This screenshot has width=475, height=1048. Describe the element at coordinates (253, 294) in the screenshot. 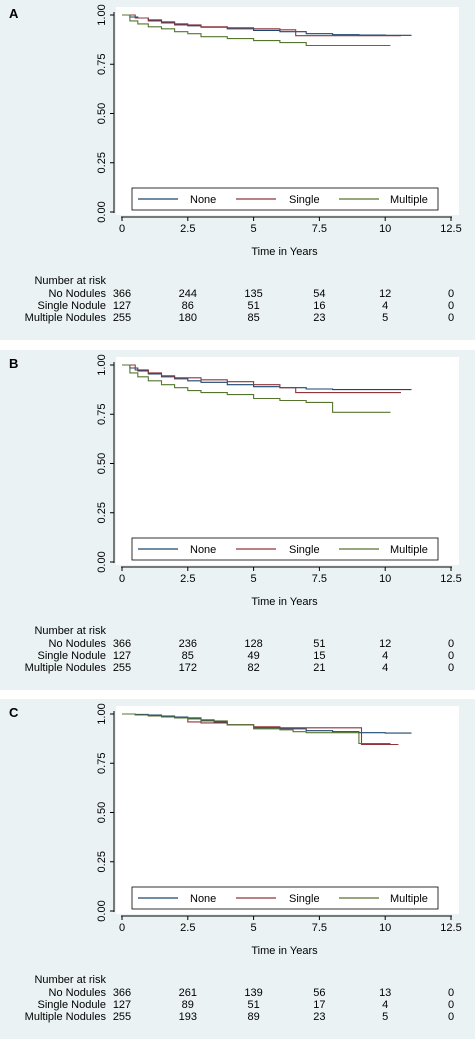

I see `risk-value: 135` at that location.